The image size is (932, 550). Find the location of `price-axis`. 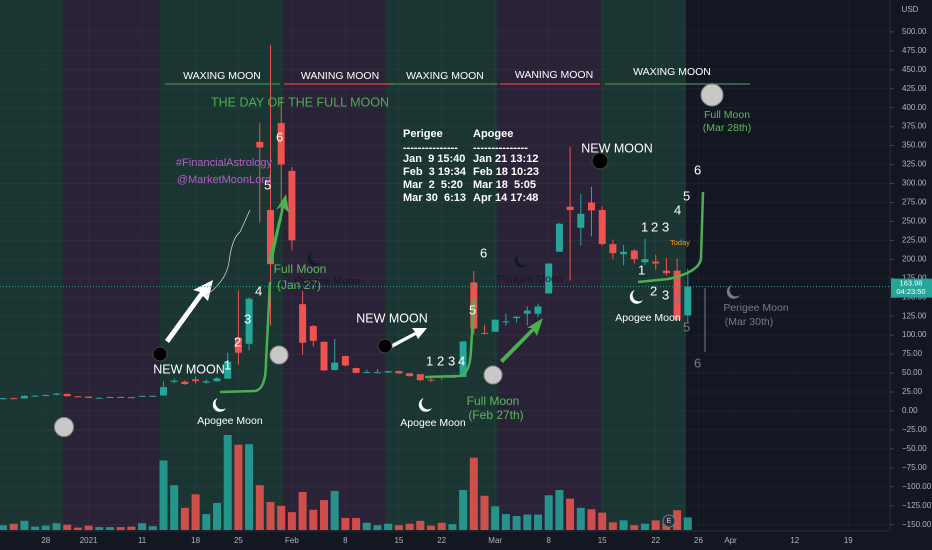

price-axis is located at coordinates (911, 275).